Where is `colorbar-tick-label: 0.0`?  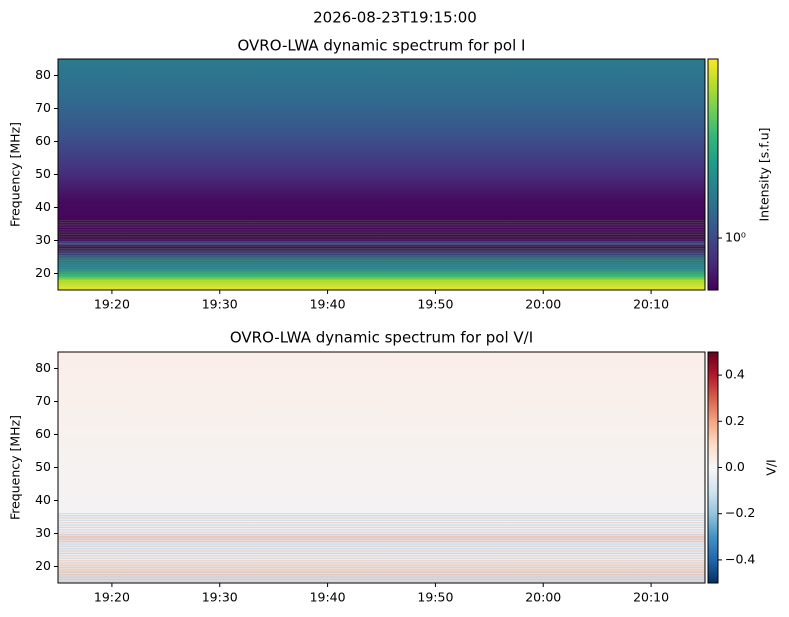 colorbar-tick-label: 0.0 is located at coordinates (735, 466).